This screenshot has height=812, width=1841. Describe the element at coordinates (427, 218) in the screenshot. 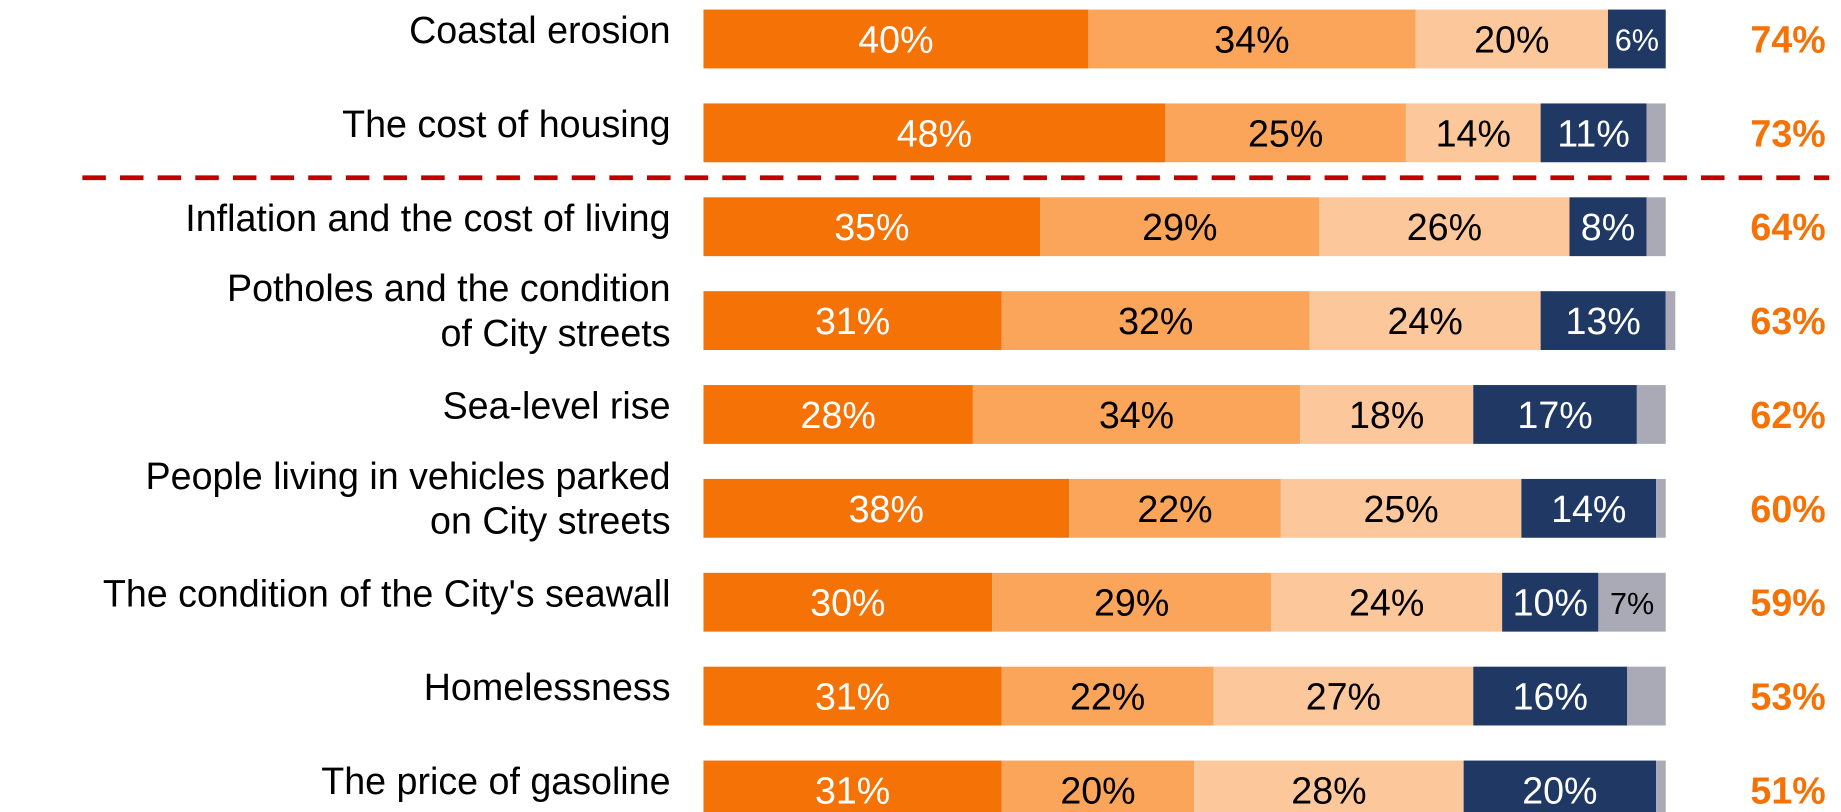

I see `category-label: Inflation and the cost of living` at that location.